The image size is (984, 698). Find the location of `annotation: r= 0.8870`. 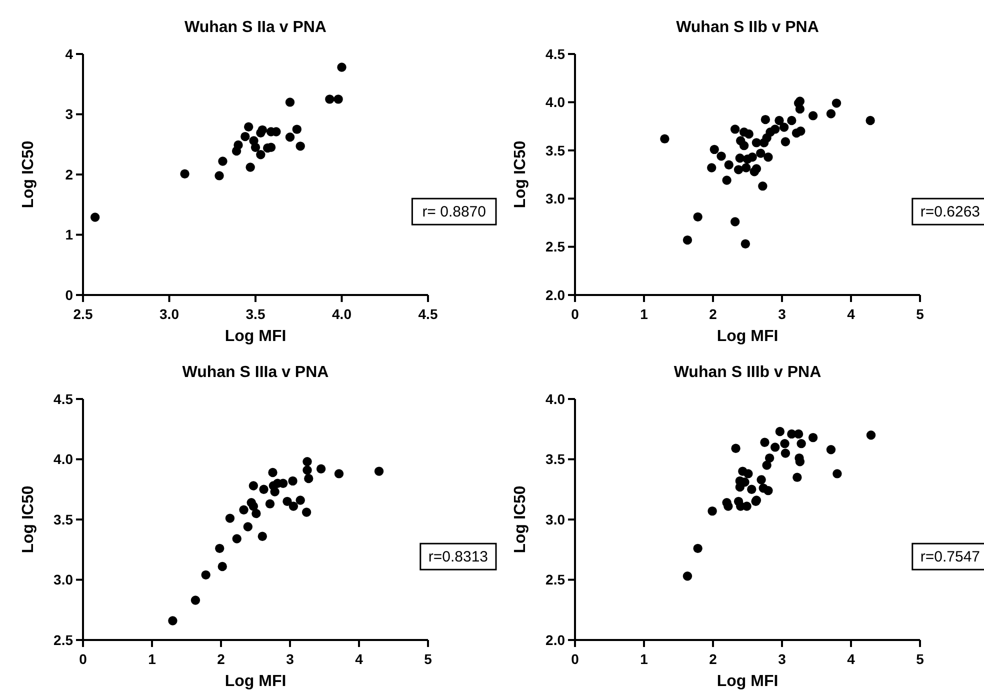

annotation: r= 0.8870 is located at coordinates (454, 212).